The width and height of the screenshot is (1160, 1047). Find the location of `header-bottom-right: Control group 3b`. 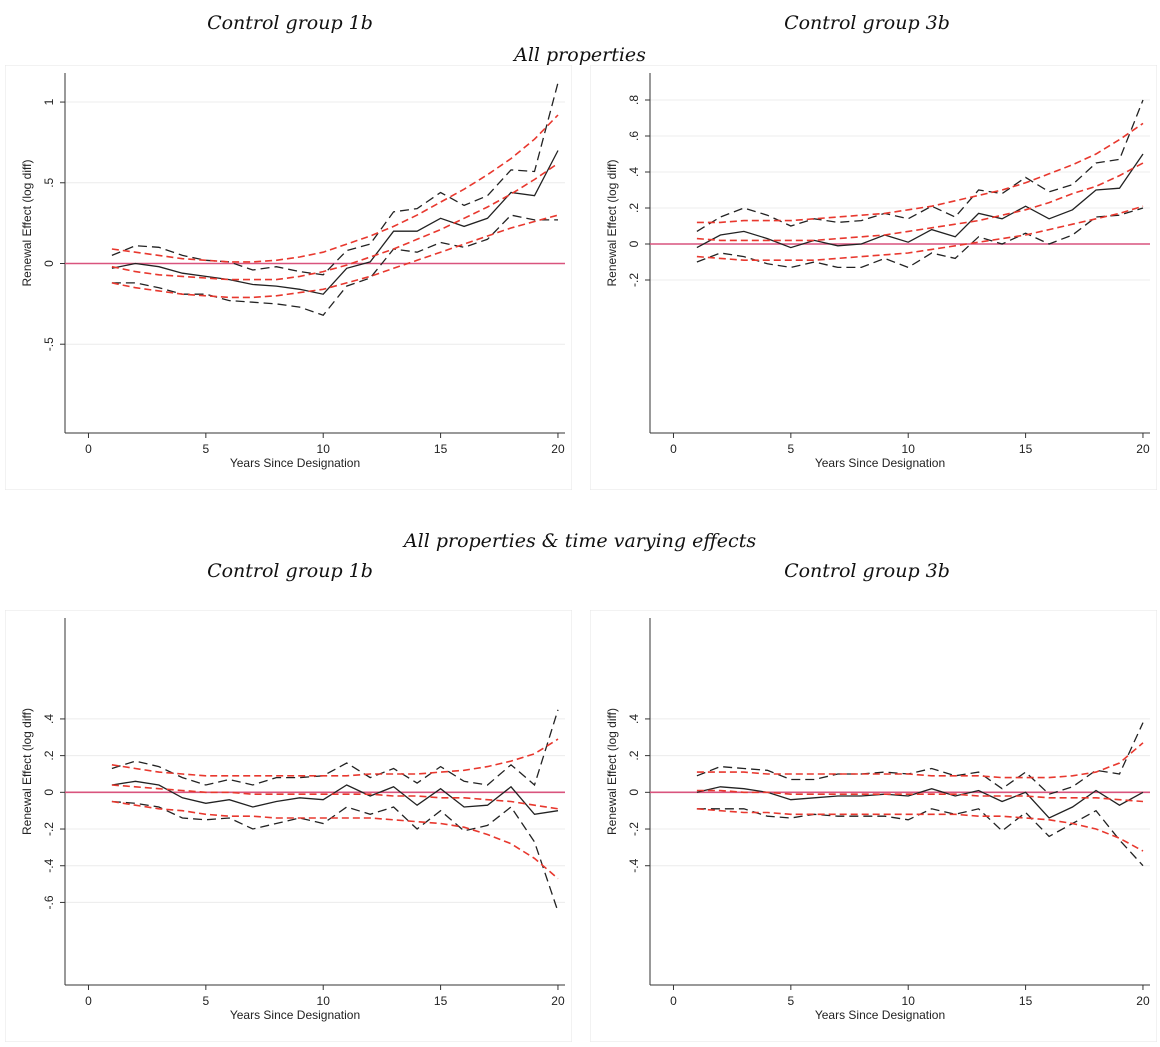

header-bottom-right: Control group 3b is located at coordinates (867, 571).